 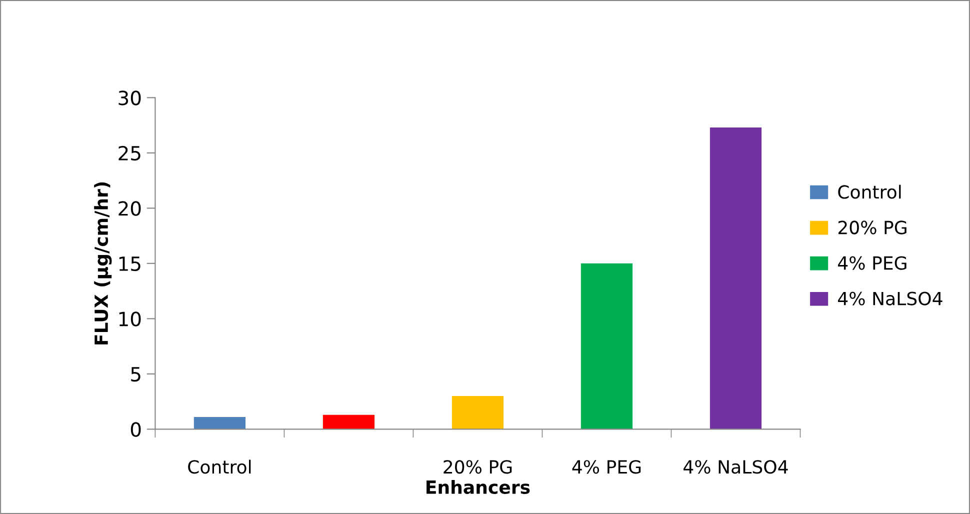 What do you see at coordinates (129, 98) in the screenshot?
I see `y-tick-label: 30` at bounding box center [129, 98].